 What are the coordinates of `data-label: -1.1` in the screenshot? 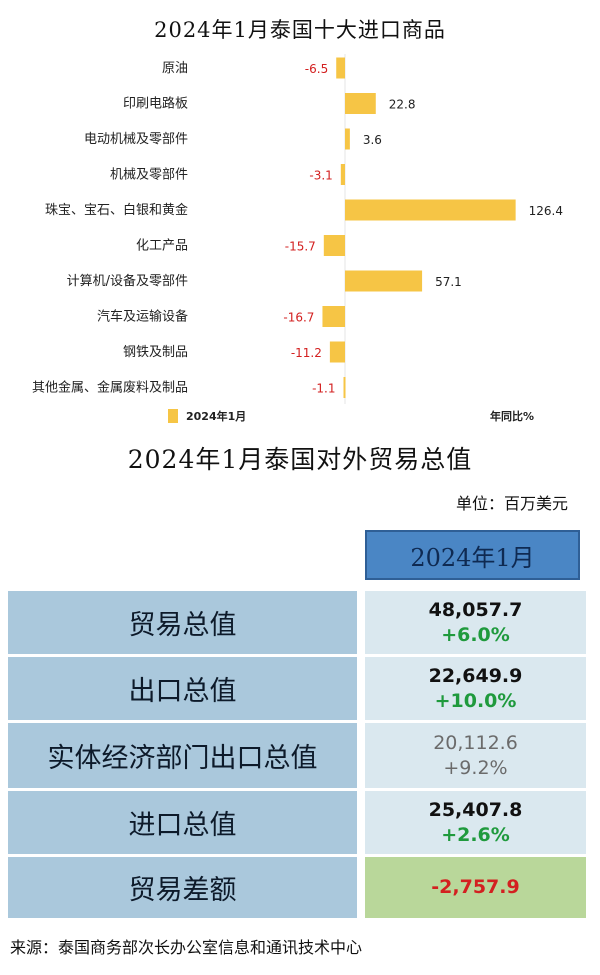 It's located at (323, 389).